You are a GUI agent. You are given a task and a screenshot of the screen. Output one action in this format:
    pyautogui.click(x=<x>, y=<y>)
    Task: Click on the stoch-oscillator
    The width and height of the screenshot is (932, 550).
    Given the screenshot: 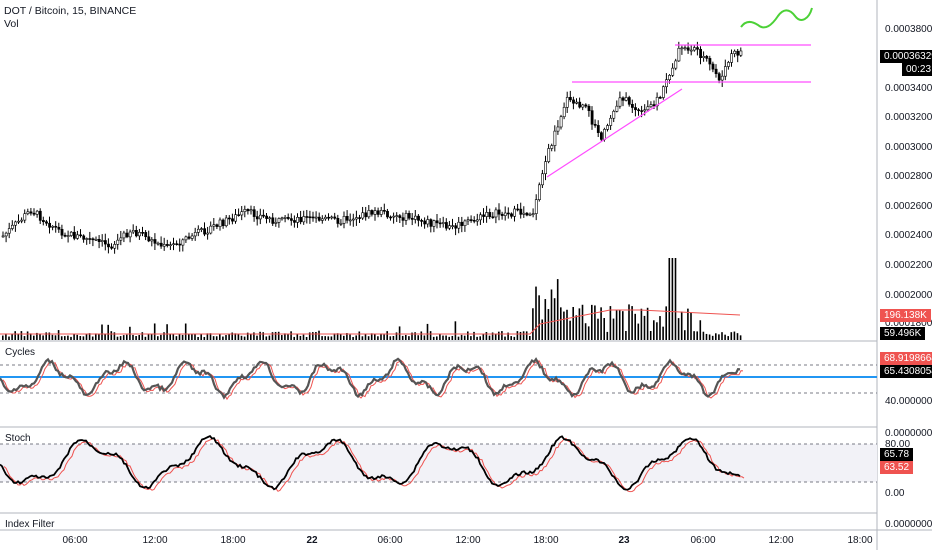 What is the action you would take?
    pyautogui.click(x=372, y=463)
    